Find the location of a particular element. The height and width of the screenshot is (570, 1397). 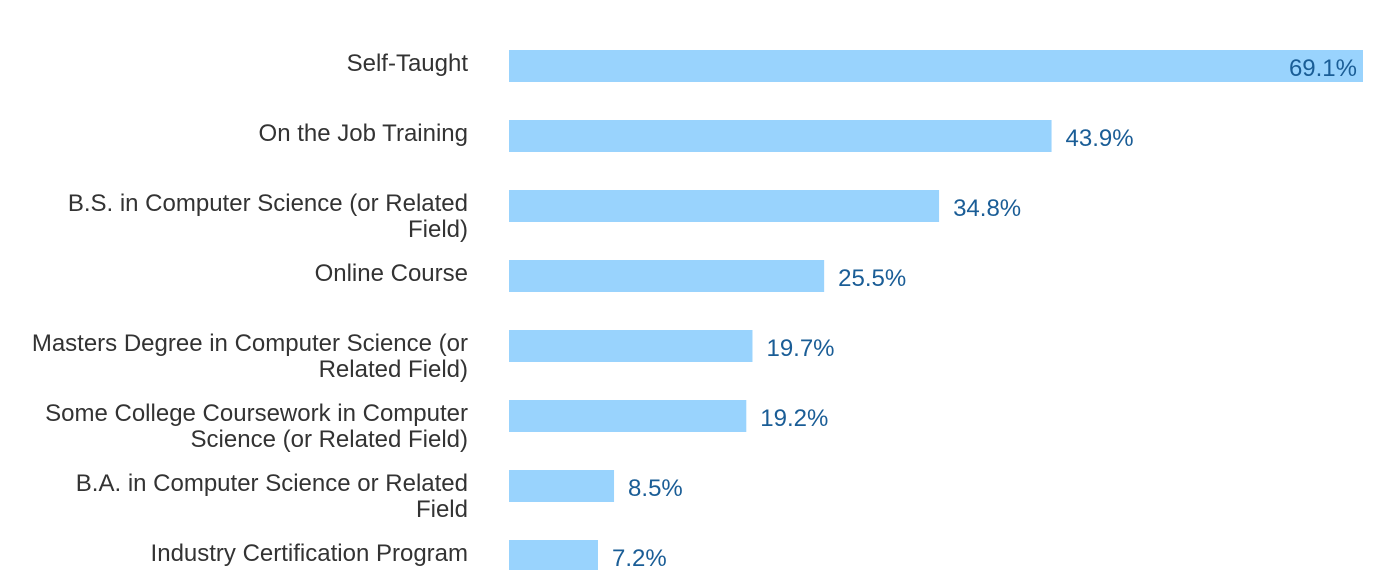

value-label: 43.9% is located at coordinates (1100, 138).